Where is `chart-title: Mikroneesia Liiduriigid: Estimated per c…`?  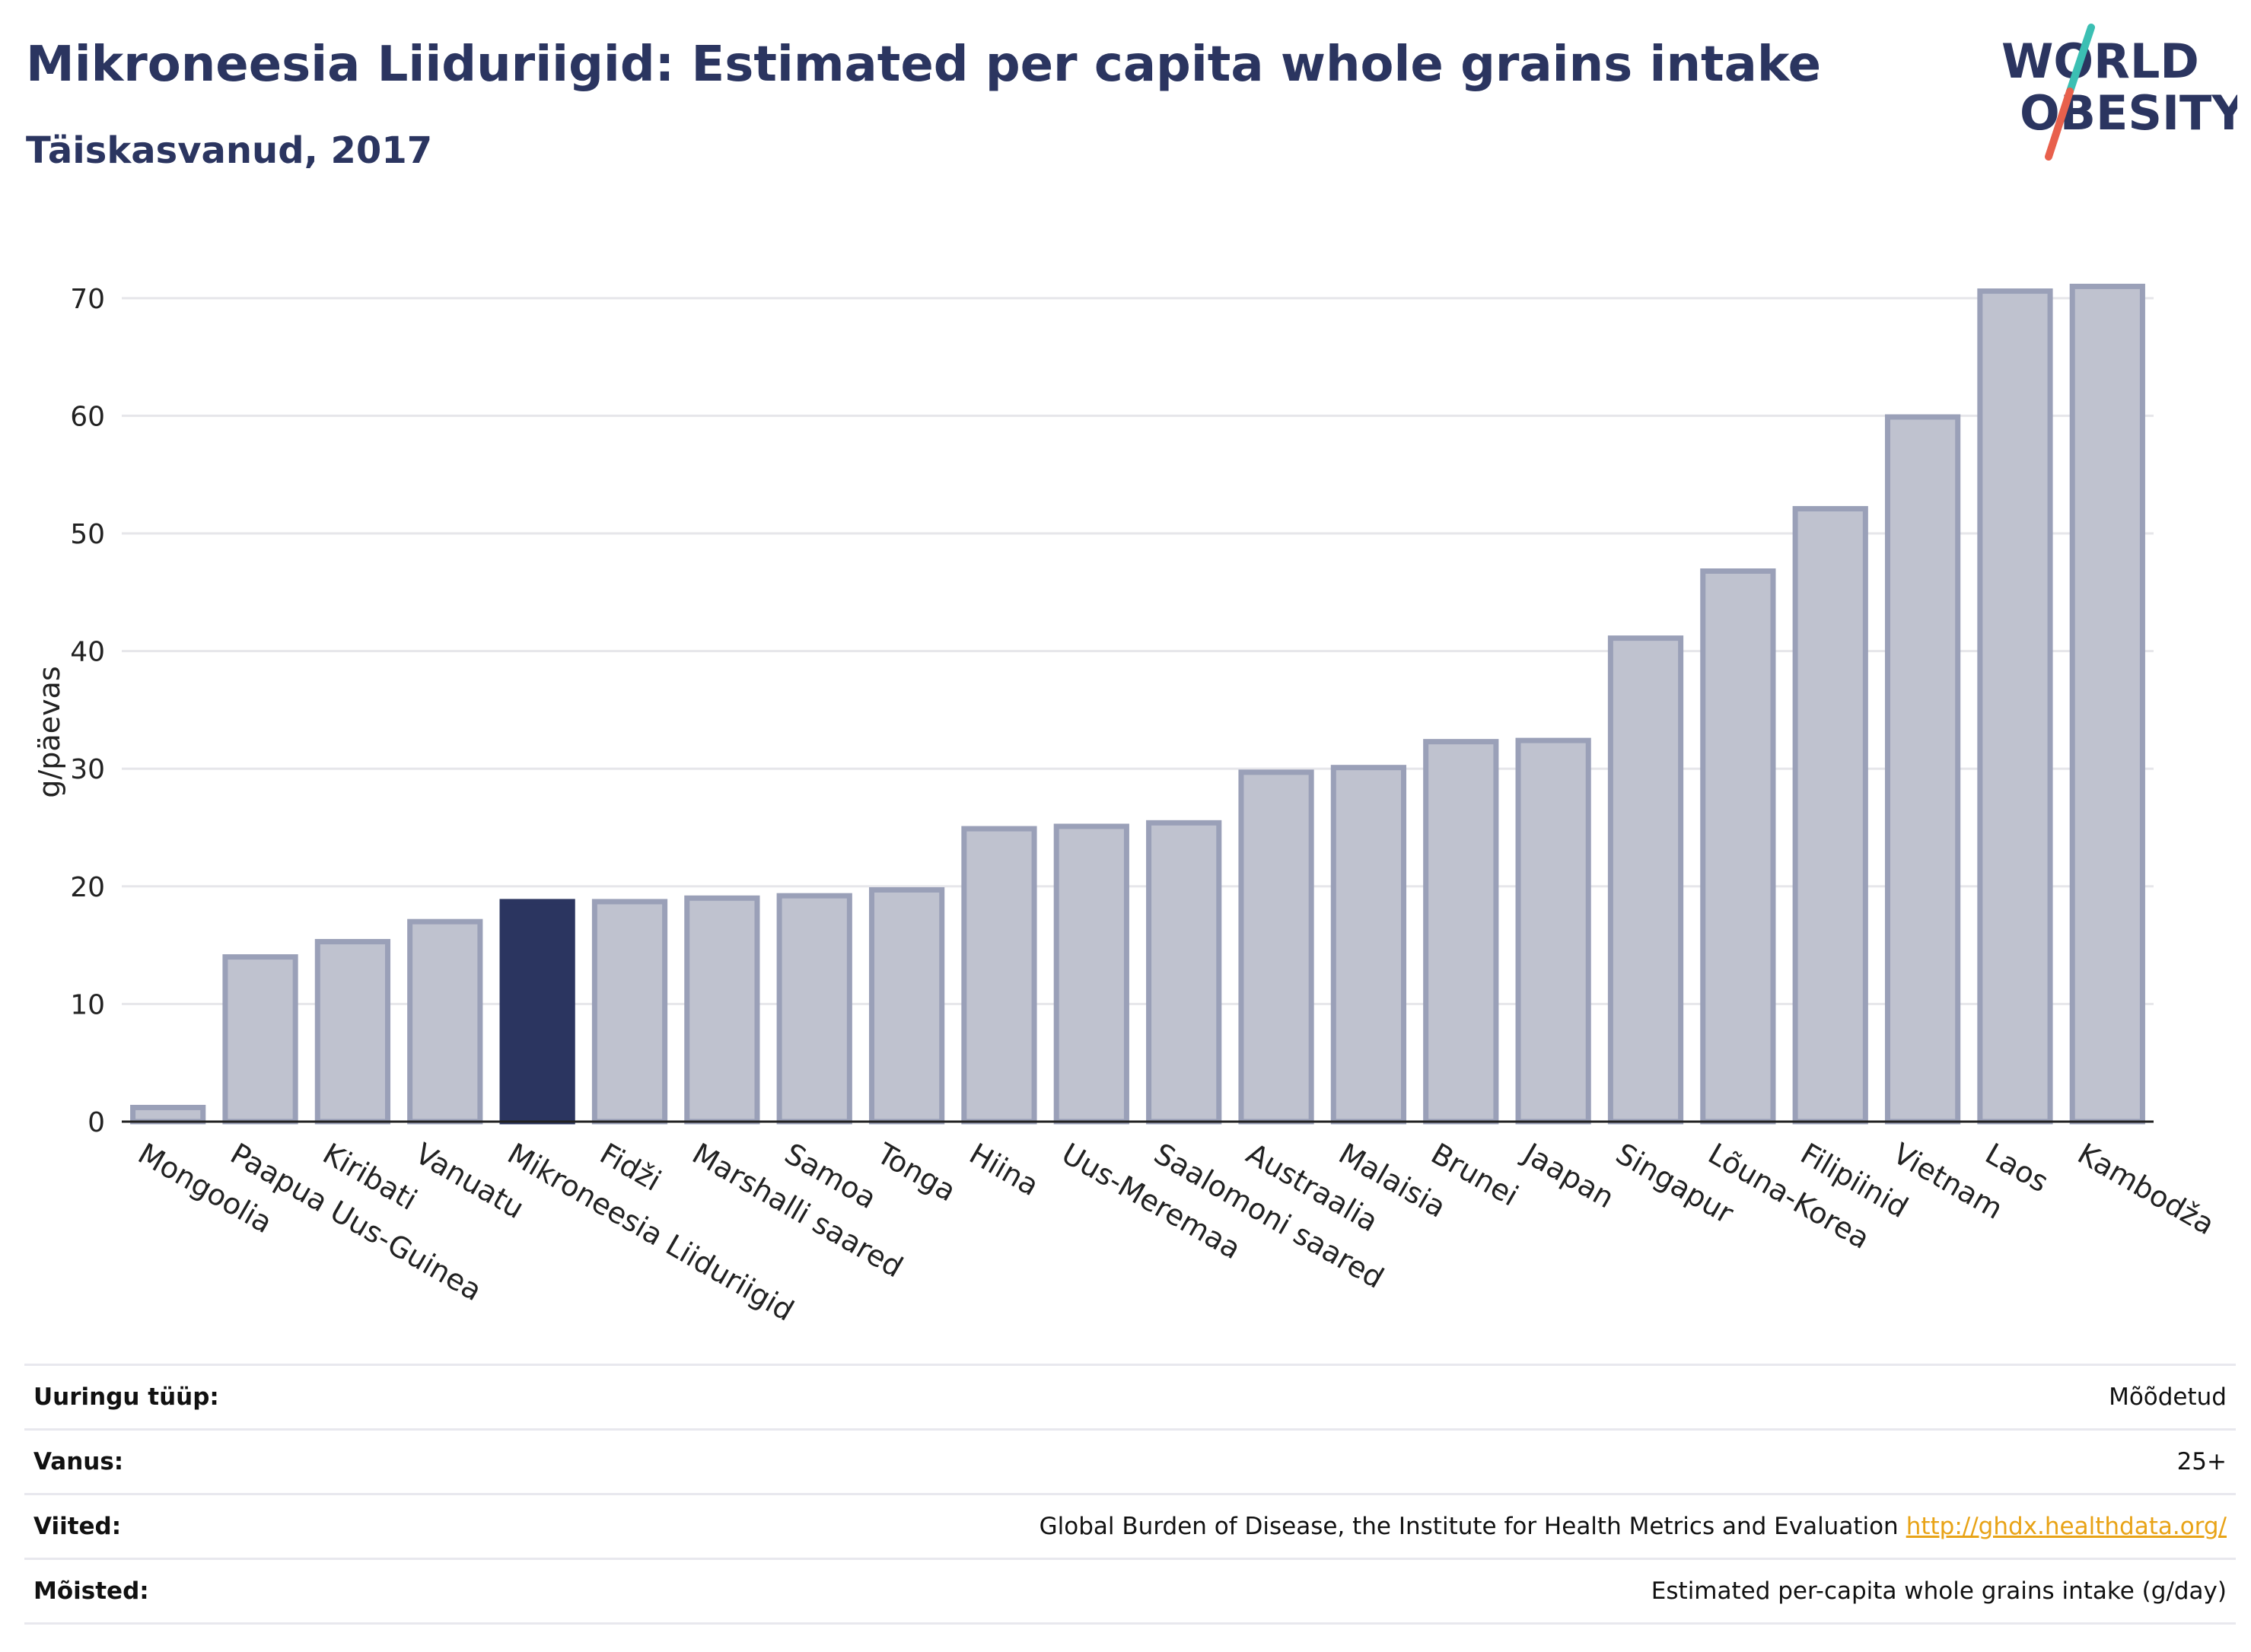 chart-title: Mikroneesia Liiduriigid: Estimated per c… is located at coordinates (924, 65).